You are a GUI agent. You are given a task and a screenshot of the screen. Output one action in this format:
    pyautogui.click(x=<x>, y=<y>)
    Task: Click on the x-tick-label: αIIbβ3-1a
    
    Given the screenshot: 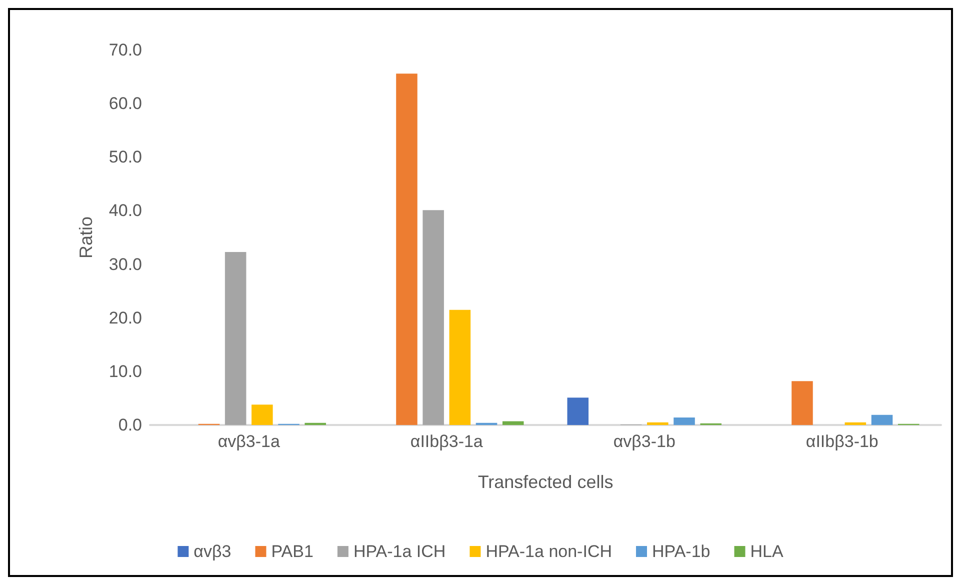 What is the action you would take?
    pyautogui.click(x=447, y=441)
    